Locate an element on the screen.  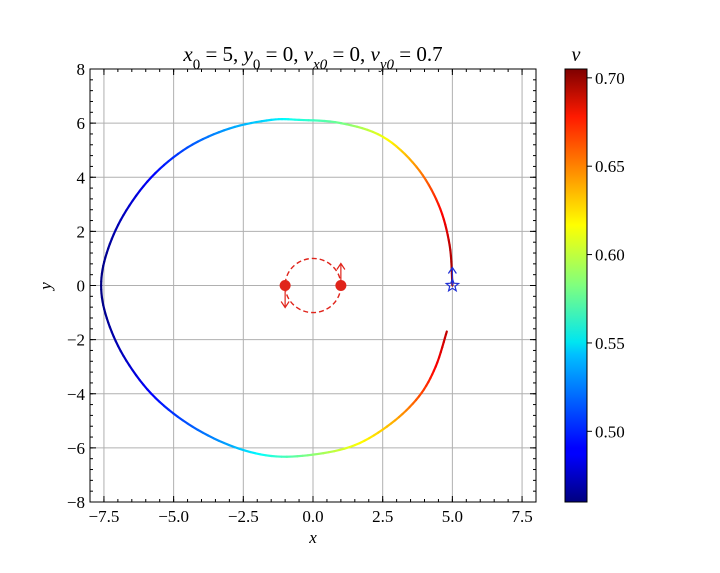
colorbar-ticks: 0.50 0.55 0.60 0.65 0.70 is located at coordinates (606, 255).